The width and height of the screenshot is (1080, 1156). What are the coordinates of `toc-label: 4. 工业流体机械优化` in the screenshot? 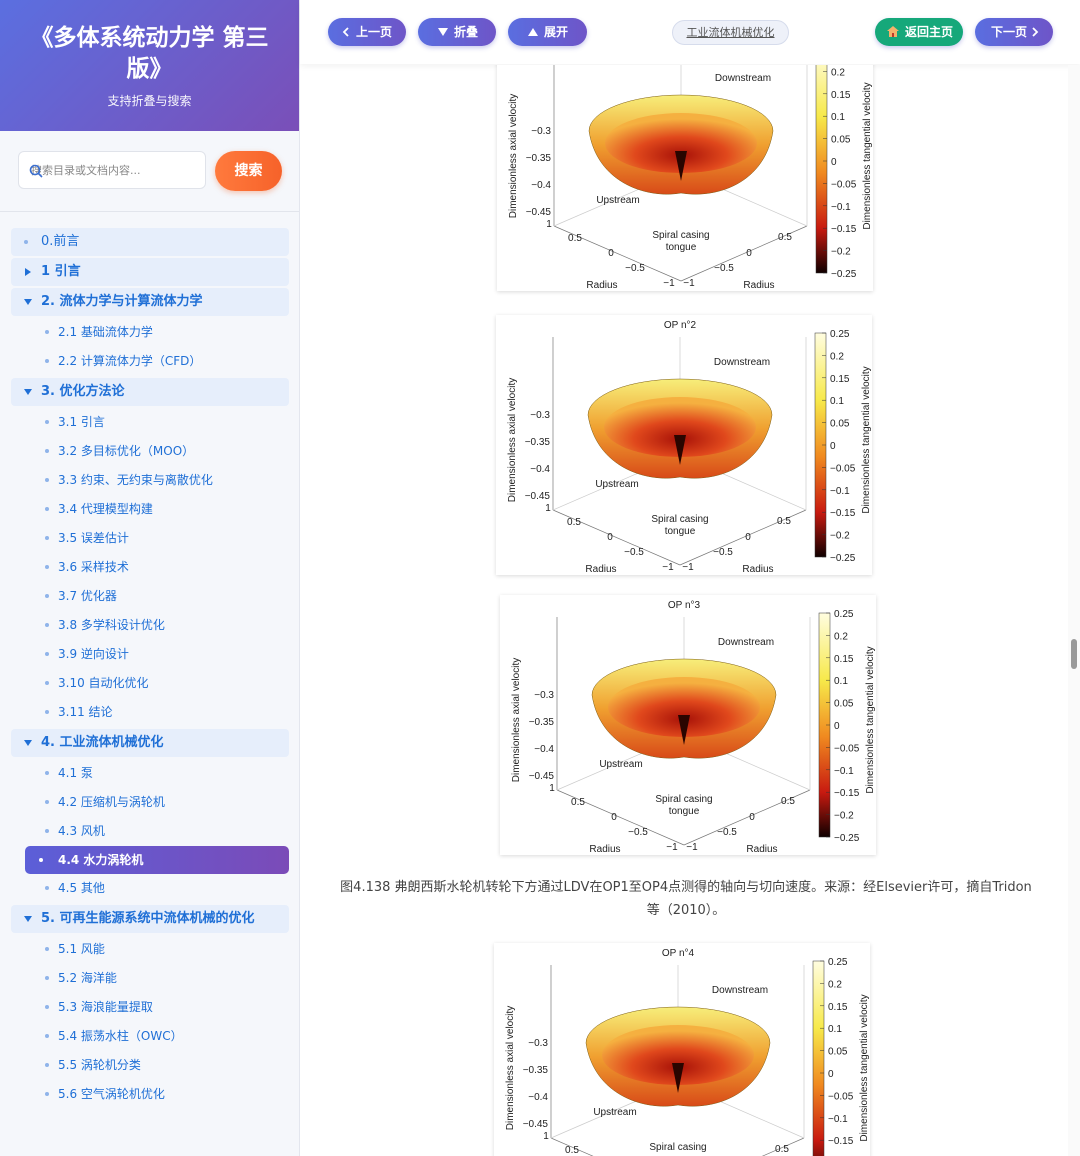 It's located at (102, 742).